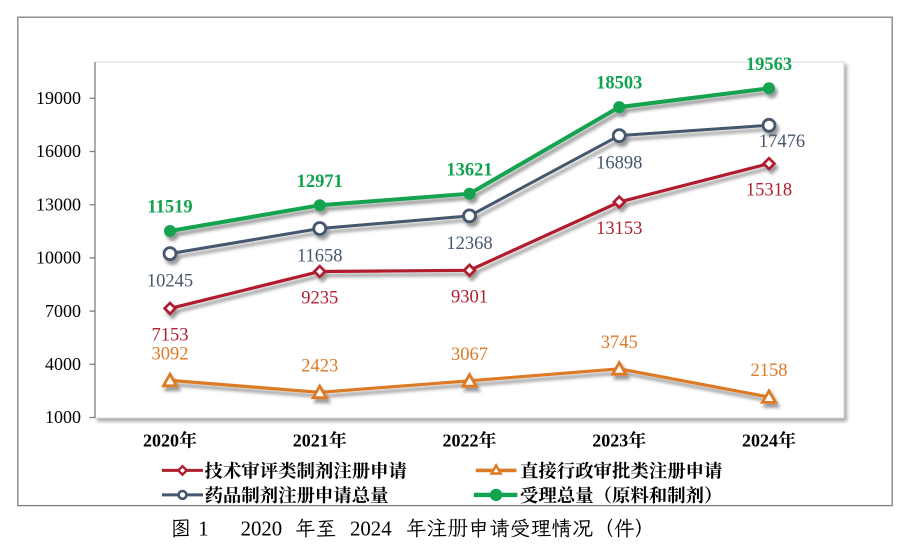 Image resolution: width=909 pixels, height=550 pixels. I want to click on svg-text: 19000, so click(58, 98).